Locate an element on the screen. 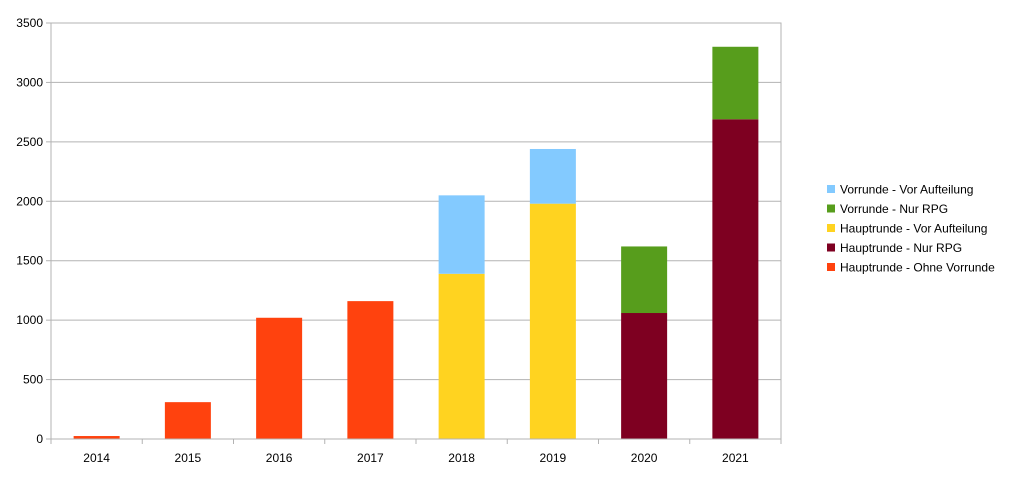  legend-label: Hauptrunde - Vor Aufteilung is located at coordinates (913, 229).